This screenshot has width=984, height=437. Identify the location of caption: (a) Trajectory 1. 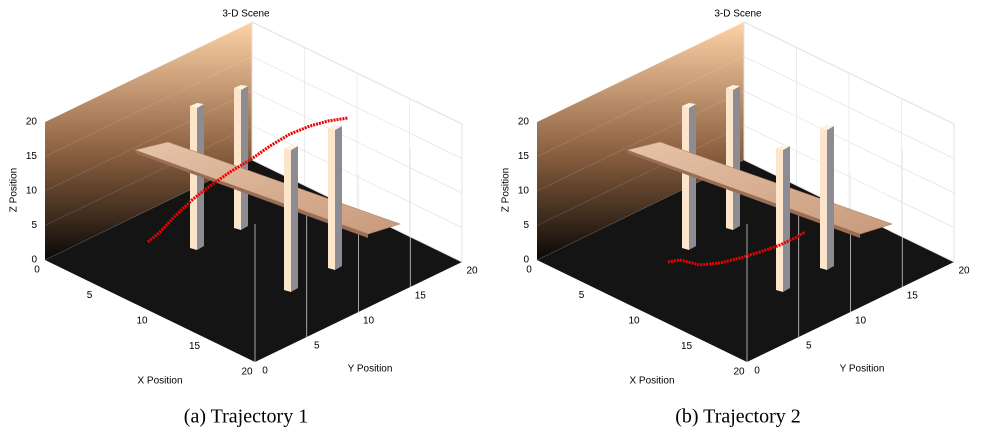
(246, 417).